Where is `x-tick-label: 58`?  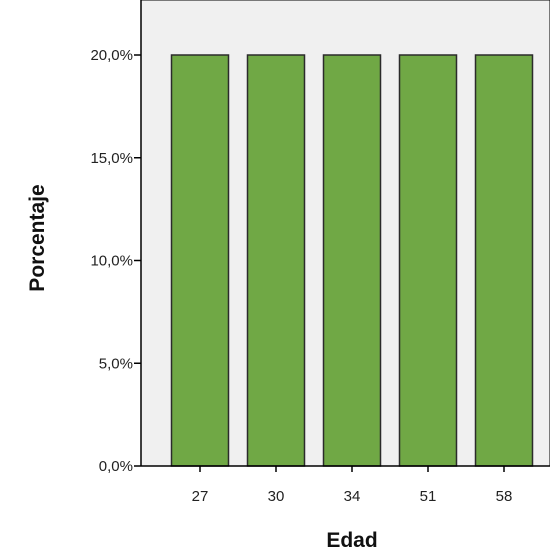 x-tick-label: 58 is located at coordinates (504, 496).